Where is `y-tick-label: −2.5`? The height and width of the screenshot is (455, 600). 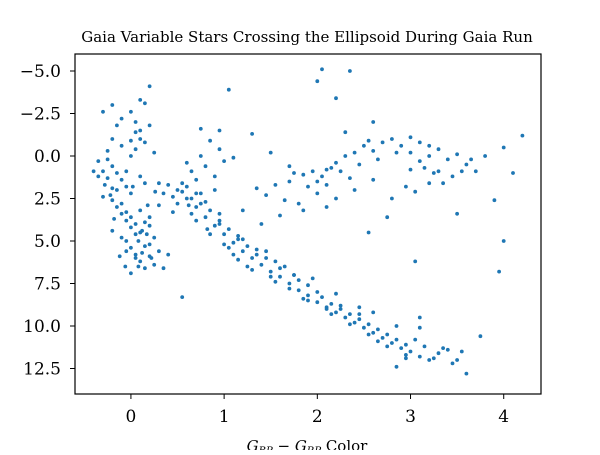 y-tick-label: −2.5 is located at coordinates (40, 115).